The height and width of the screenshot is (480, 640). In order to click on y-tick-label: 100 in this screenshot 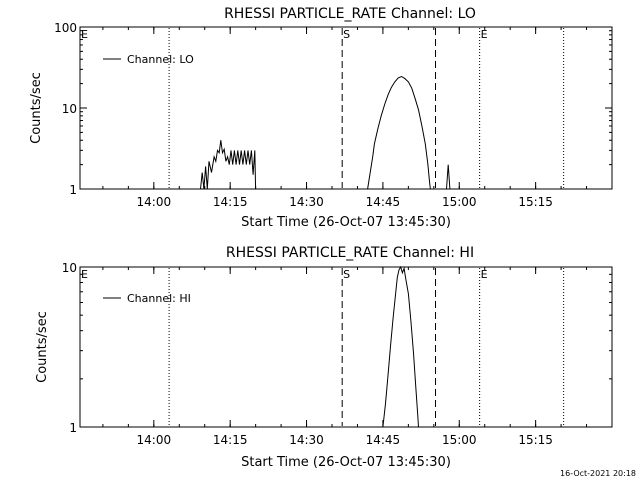, I will do `click(65, 28)`.